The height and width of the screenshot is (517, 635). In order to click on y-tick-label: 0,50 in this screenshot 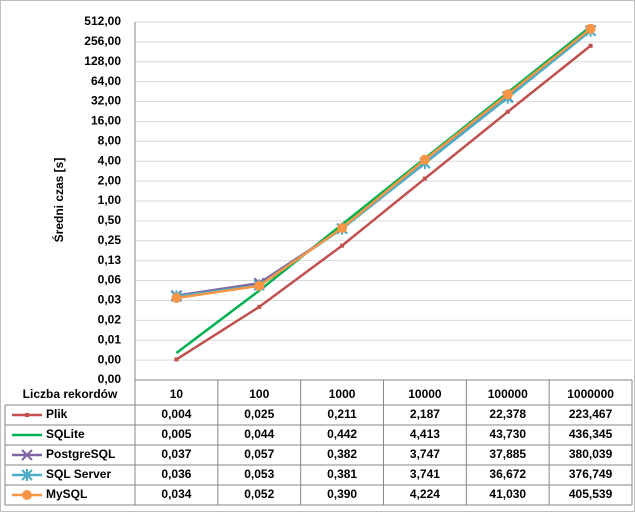, I will do `click(110, 220)`.